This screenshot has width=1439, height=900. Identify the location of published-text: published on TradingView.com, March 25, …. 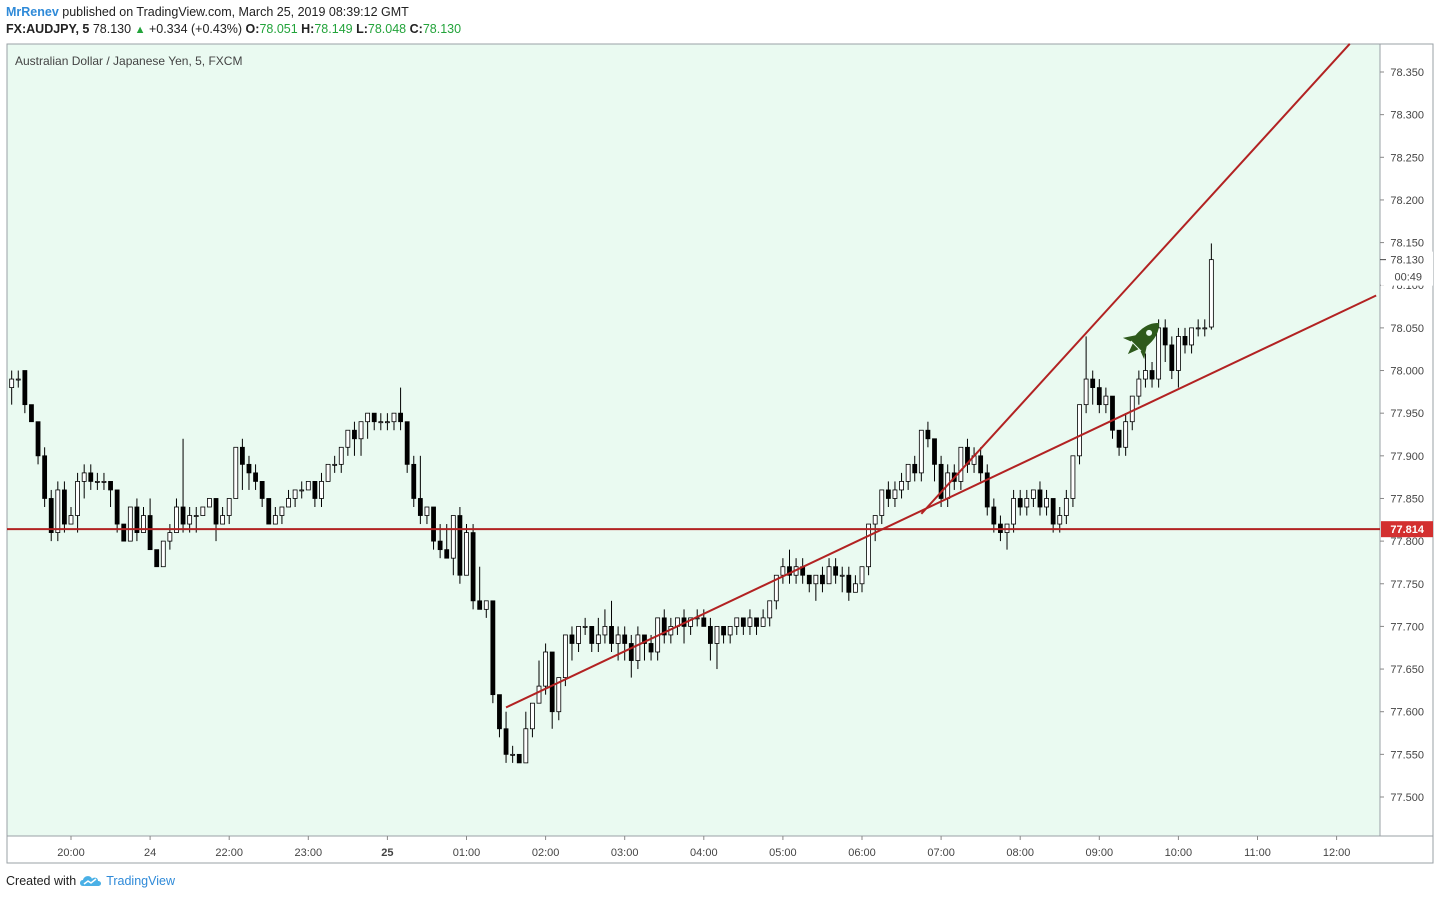
(235, 12).